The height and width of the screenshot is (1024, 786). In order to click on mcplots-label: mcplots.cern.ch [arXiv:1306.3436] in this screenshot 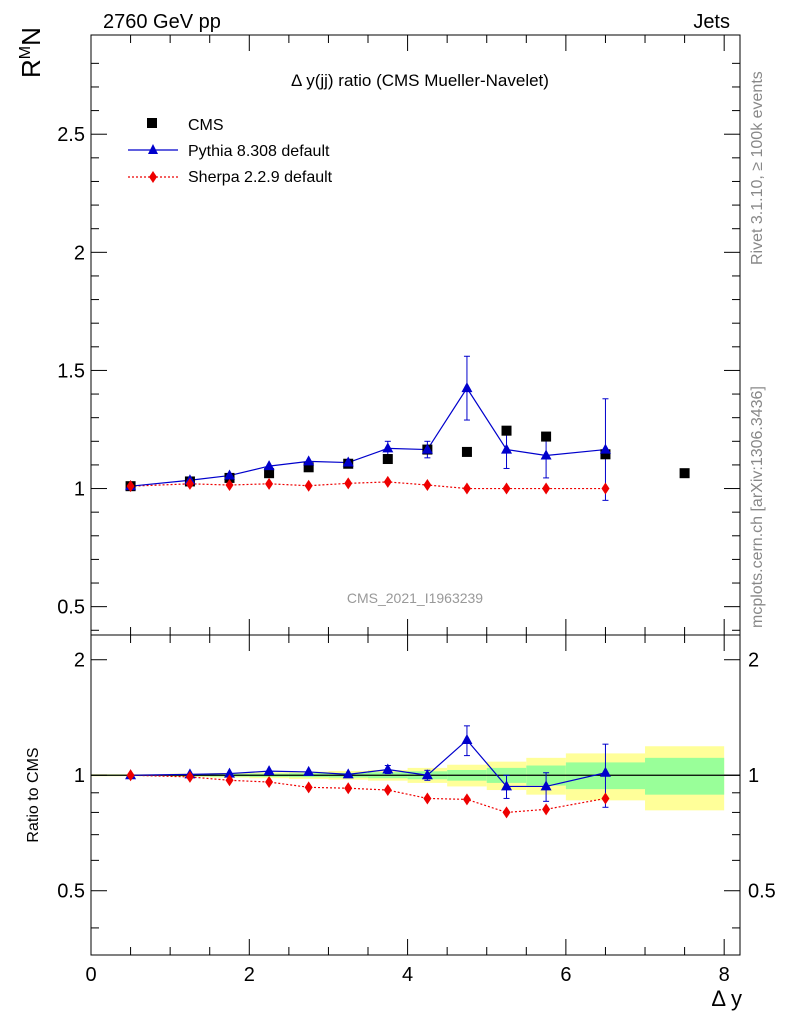, I will do `click(757, 507)`.